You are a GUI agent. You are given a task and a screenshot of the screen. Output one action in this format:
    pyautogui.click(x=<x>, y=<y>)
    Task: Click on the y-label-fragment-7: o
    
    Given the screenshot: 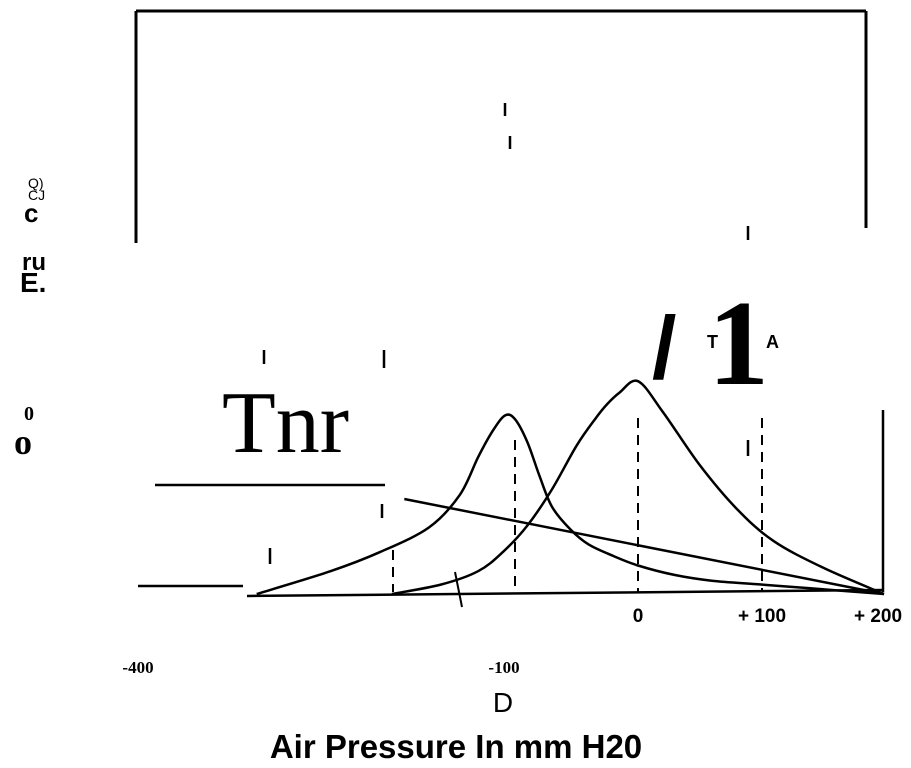 What is the action you would take?
    pyautogui.click(x=23, y=442)
    